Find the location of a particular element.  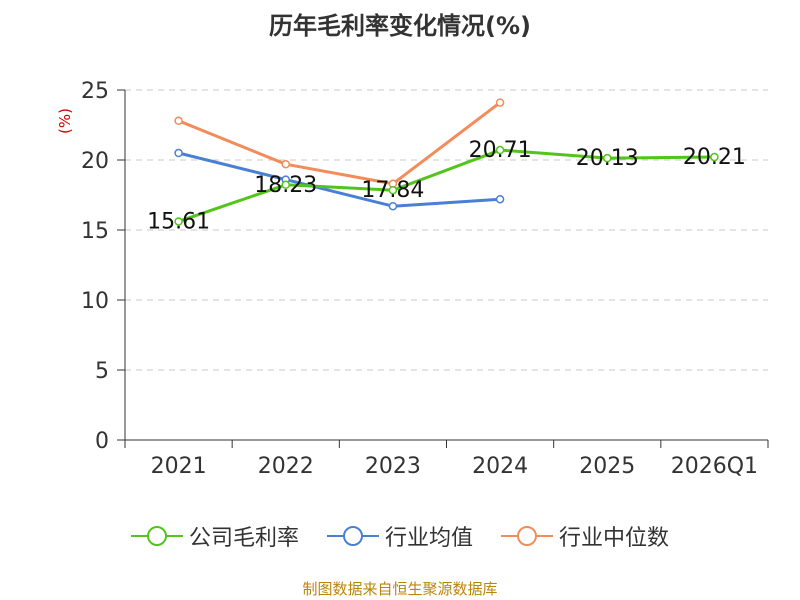

data-label: 18.23 is located at coordinates (285, 185).